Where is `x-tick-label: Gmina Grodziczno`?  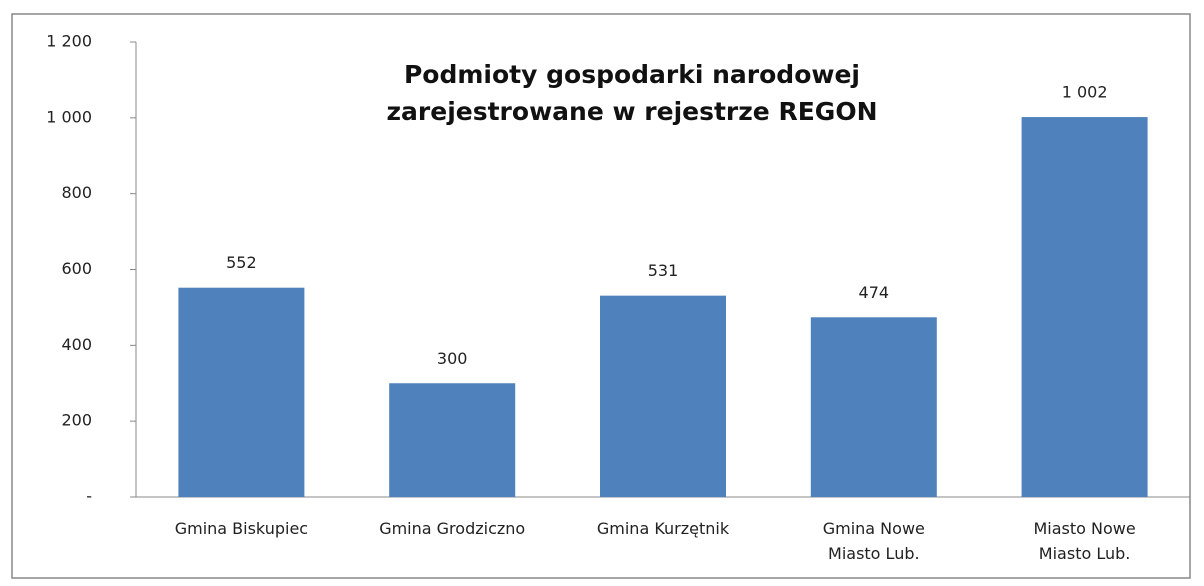
x-tick-label: Gmina Grodziczno is located at coordinates (452, 528).